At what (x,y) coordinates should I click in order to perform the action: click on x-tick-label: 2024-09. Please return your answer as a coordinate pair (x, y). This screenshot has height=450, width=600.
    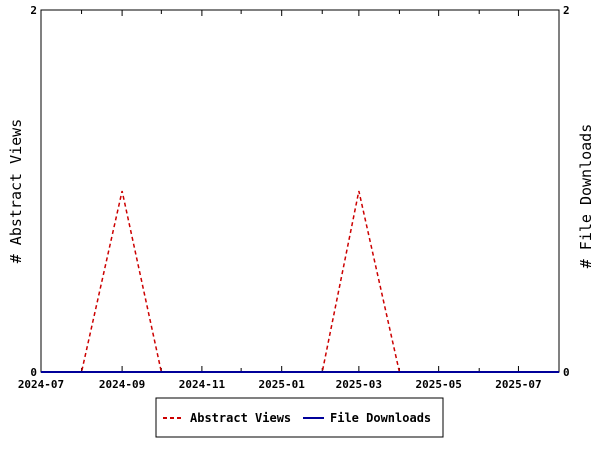
    Looking at the image, I should click on (122, 384).